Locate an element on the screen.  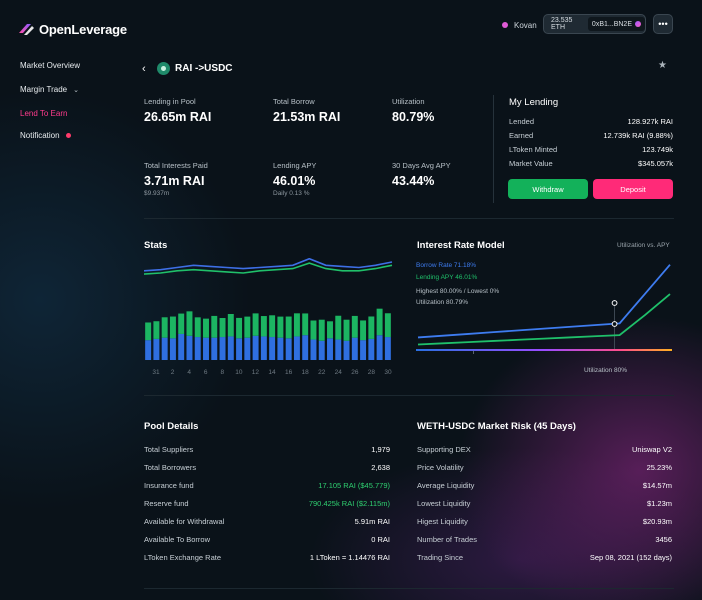
row-label: Earned is located at coordinates (521, 135).